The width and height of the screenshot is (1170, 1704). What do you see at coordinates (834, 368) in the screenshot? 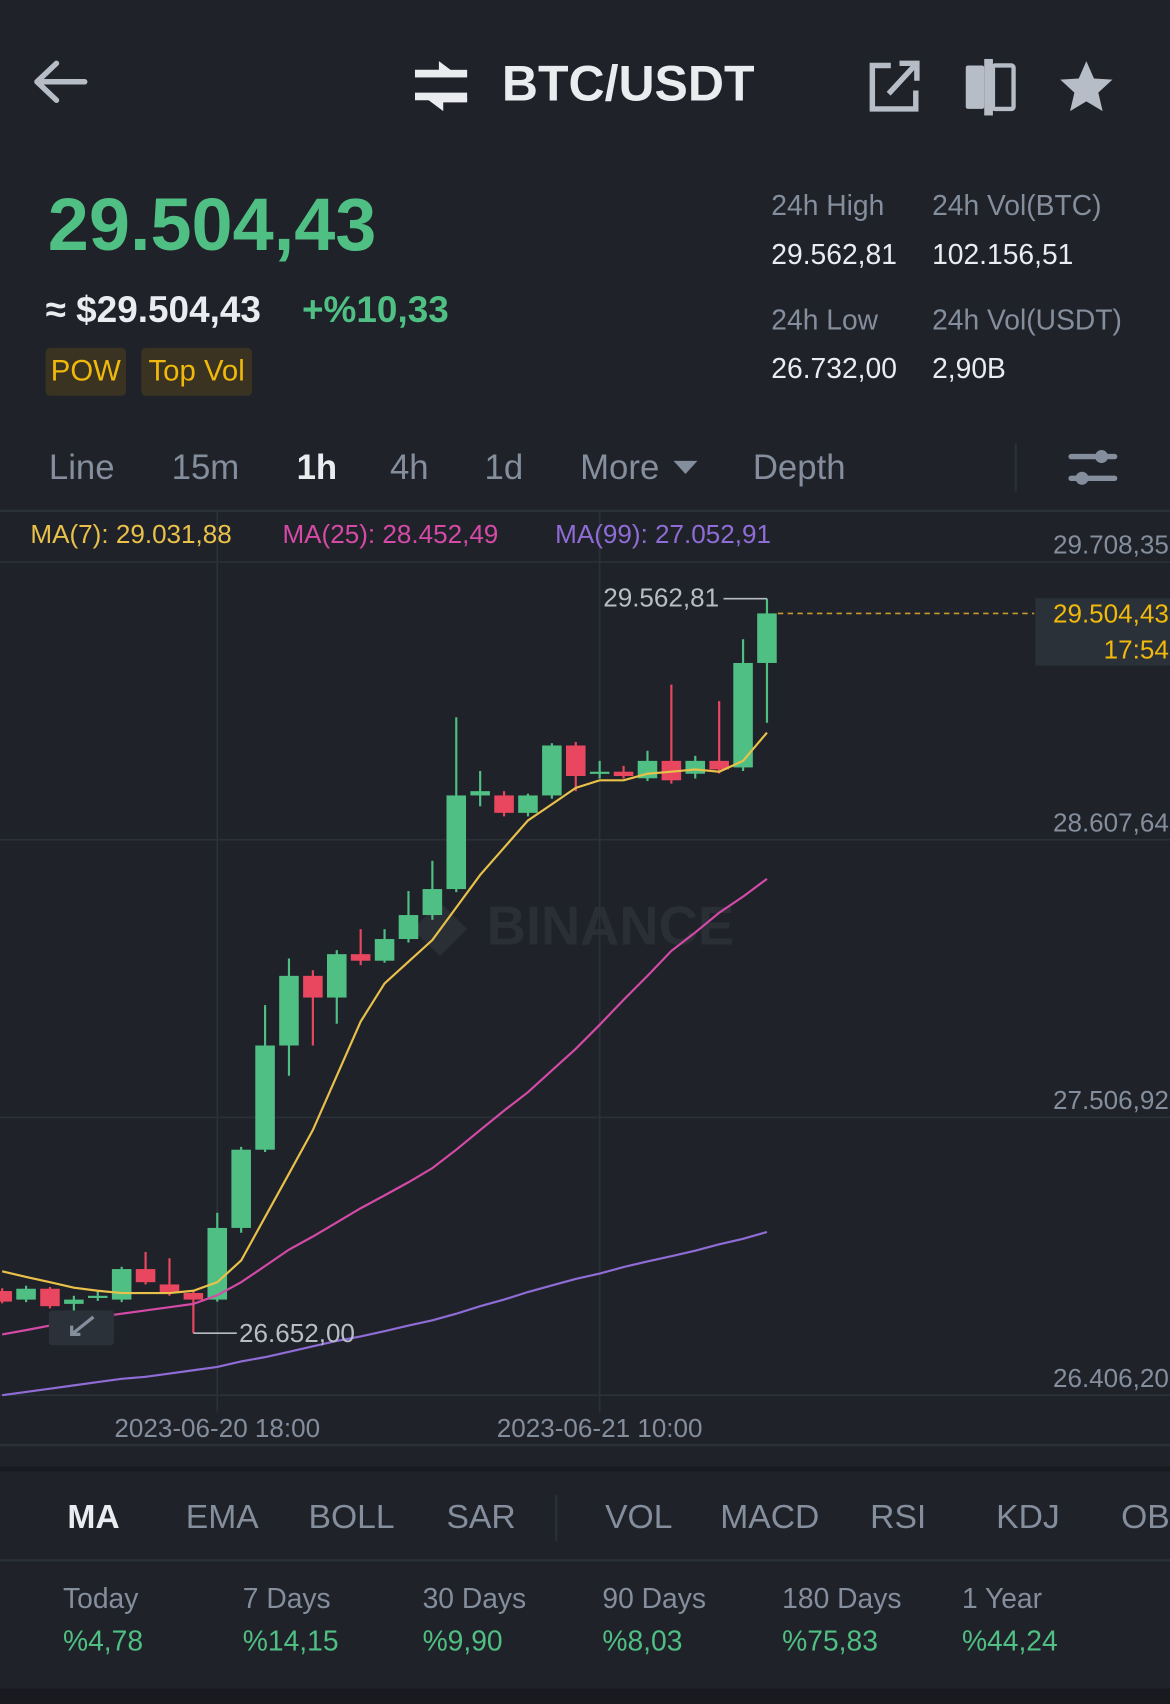
I see `stat-value: 26.732,00` at bounding box center [834, 368].